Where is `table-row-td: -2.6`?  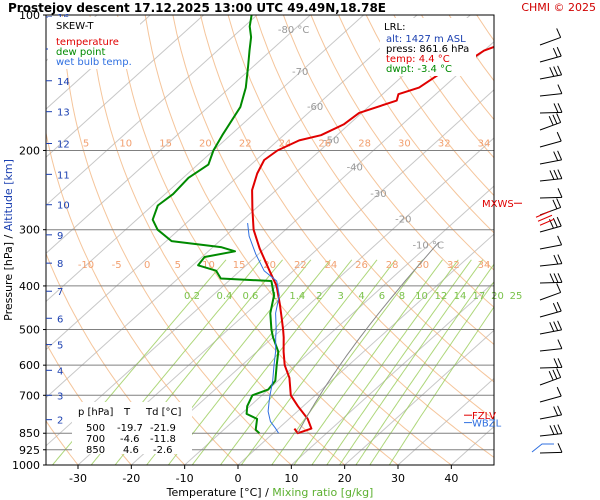
table-row-td: -2.6 is located at coordinates (163, 450).